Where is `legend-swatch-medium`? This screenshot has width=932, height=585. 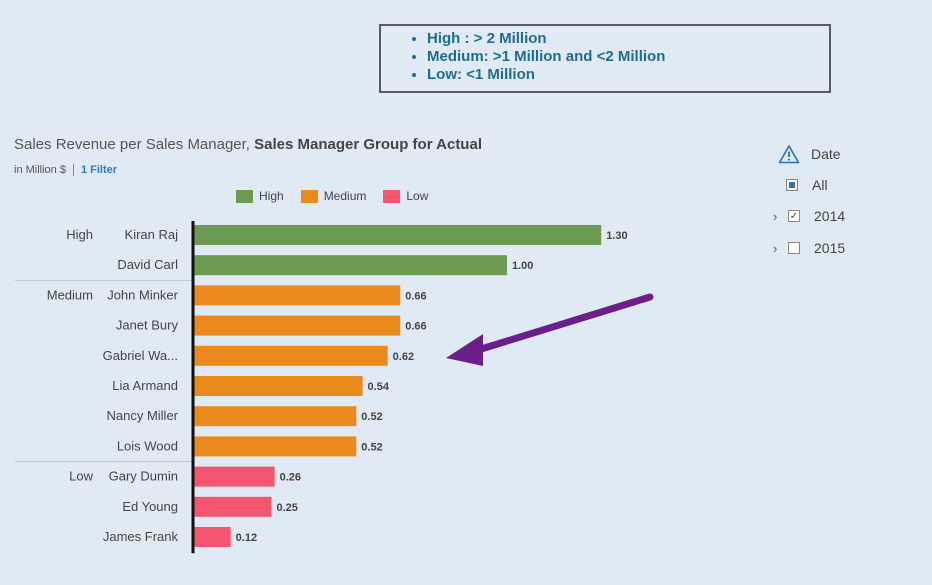 legend-swatch-medium is located at coordinates (309, 196).